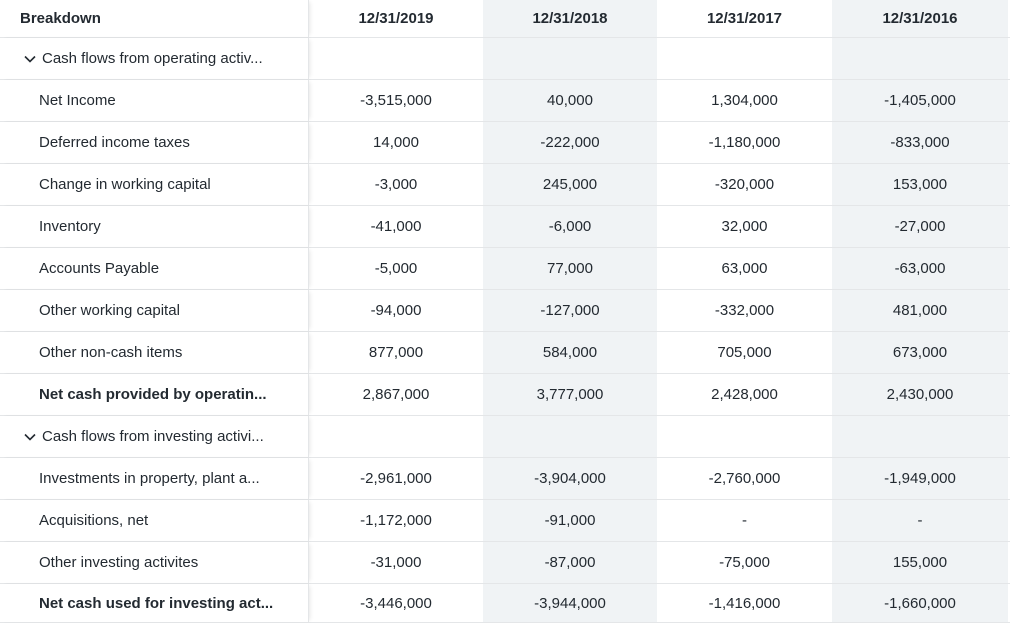 This screenshot has height=623, width=1010. Describe the element at coordinates (744, 100) in the screenshot. I see `value-cell: 1,304,000` at that location.